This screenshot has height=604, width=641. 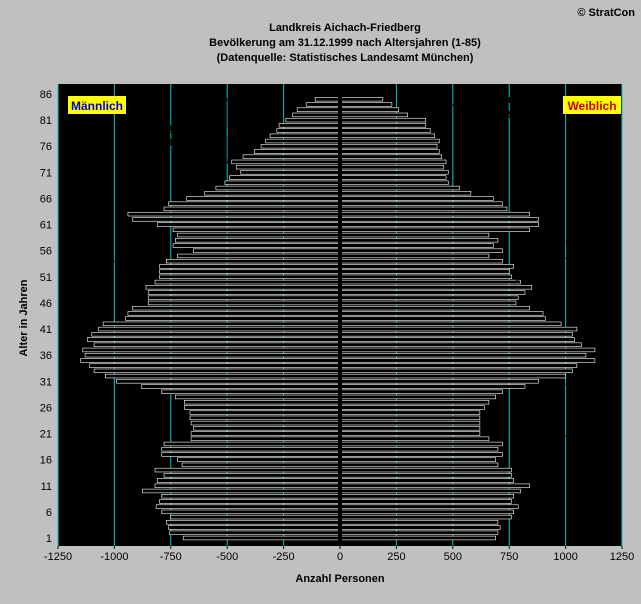 I want to click on y-tick-label-56: 56, so click(x=46, y=252).